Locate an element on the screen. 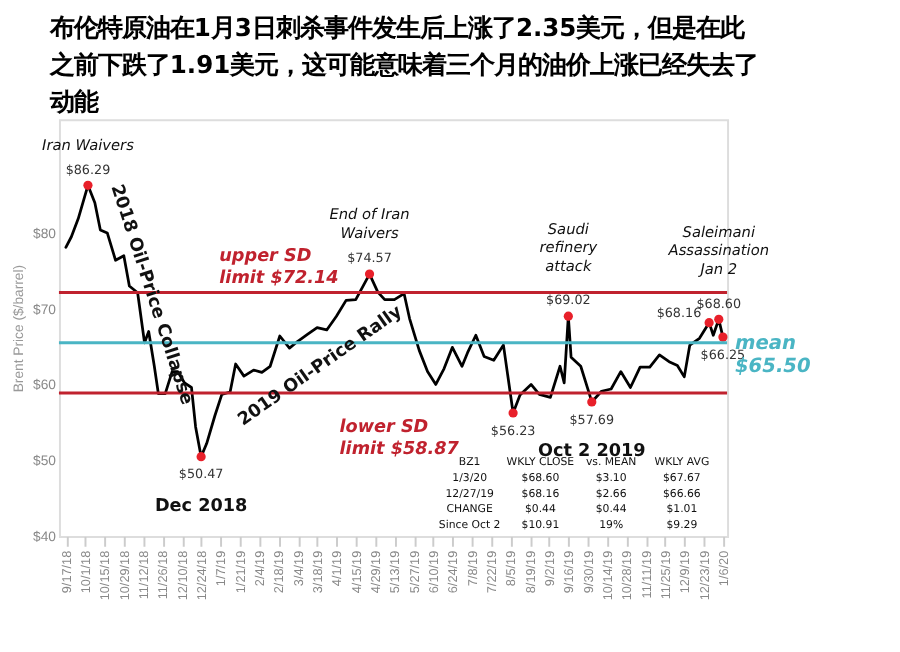  chart-title: 布伦特原油在1月3日刺杀事件发生后上涨了2.35美元，但是在此之前下跌了1.91美元，这可能意味着三个月的油价上涨已经失去了动能 is located at coordinates (403, 65).